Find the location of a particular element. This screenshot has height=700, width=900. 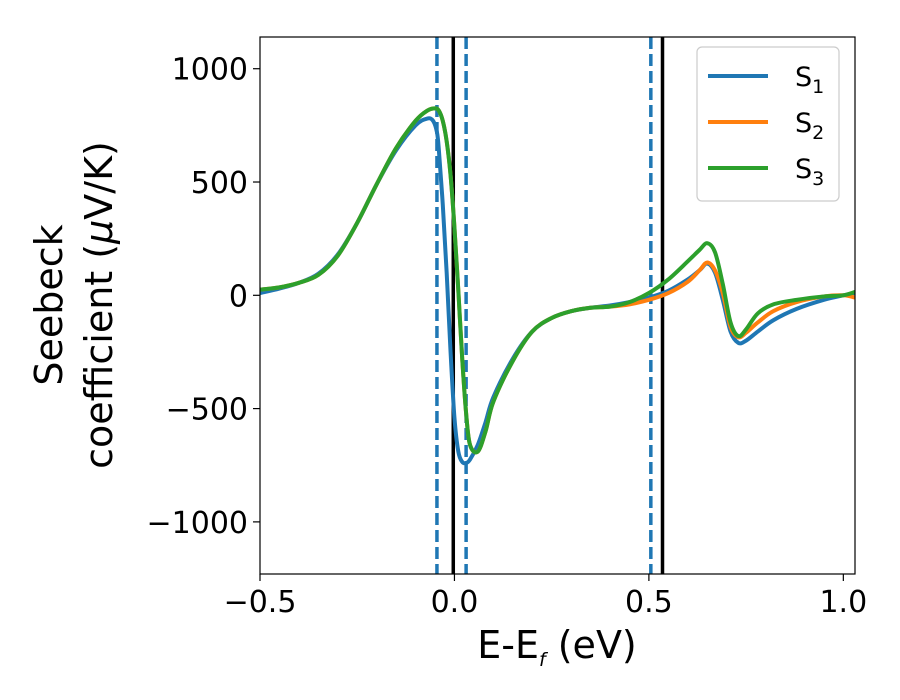

x-axis-label-suffix: (eV) is located at coordinates (591, 645).